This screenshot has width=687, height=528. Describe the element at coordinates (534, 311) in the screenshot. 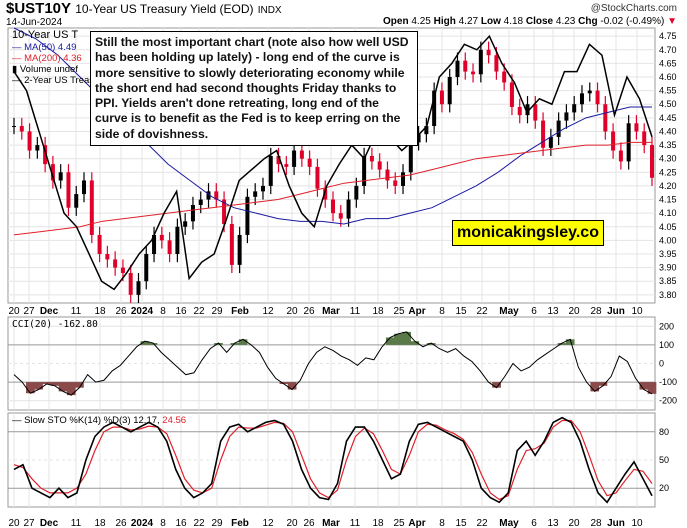

I see `x-tick-label: 6` at that location.